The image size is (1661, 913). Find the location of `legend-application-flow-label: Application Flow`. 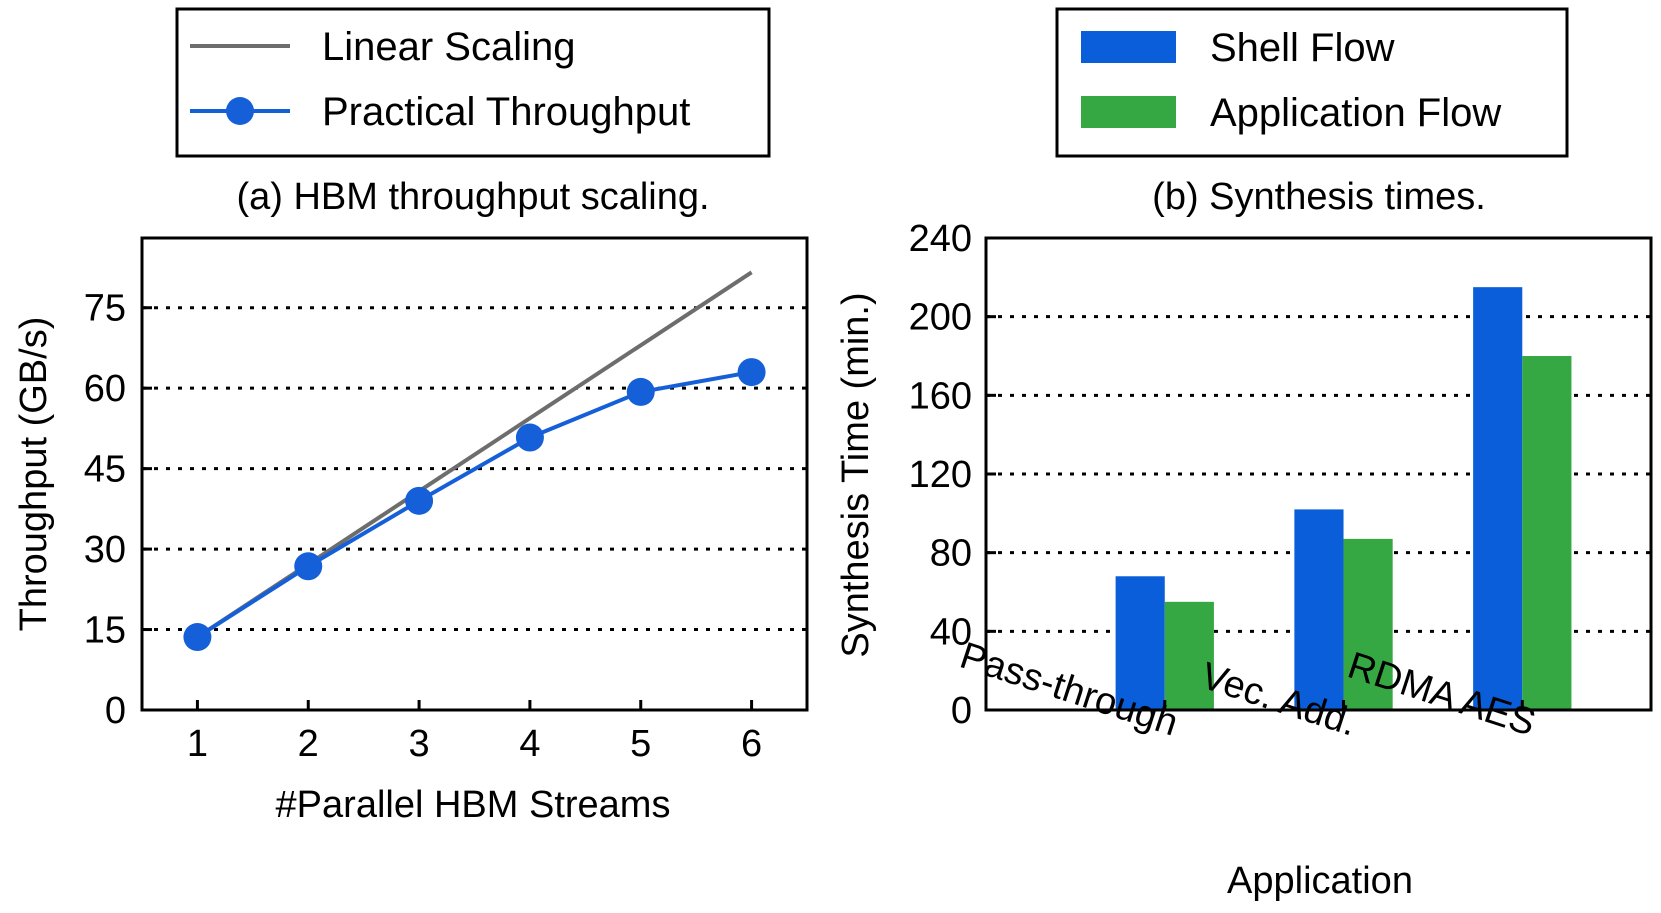

legend-application-flow-label: Application Flow is located at coordinates (1355, 113).